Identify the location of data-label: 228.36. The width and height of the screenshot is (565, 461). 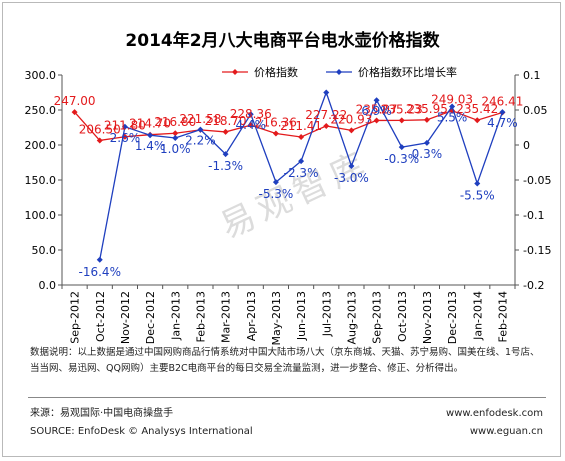
(251, 114).